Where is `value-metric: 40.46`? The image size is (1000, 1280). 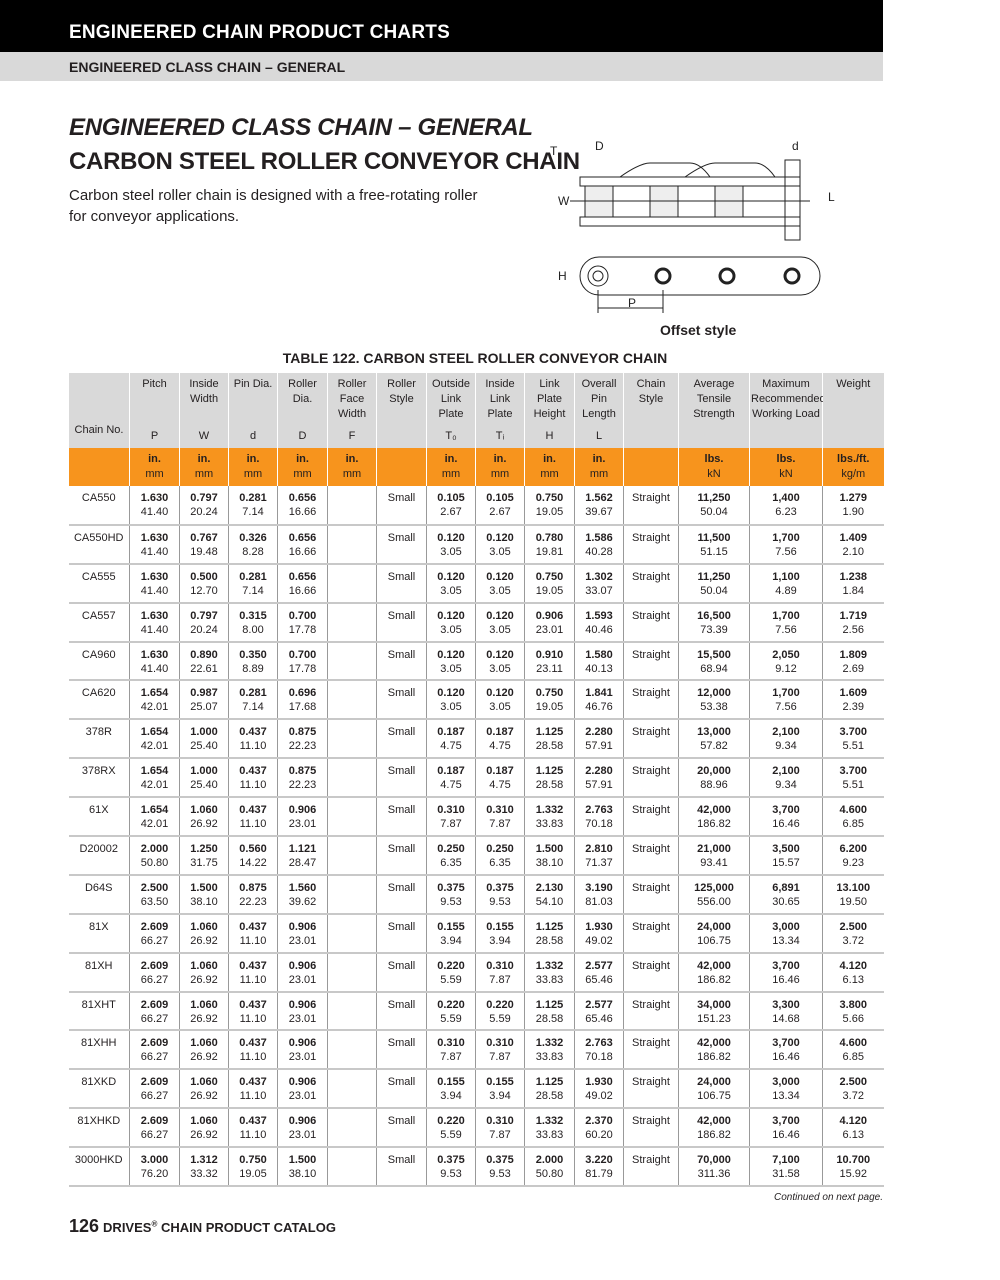
value-metric: 40.46 is located at coordinates (599, 629).